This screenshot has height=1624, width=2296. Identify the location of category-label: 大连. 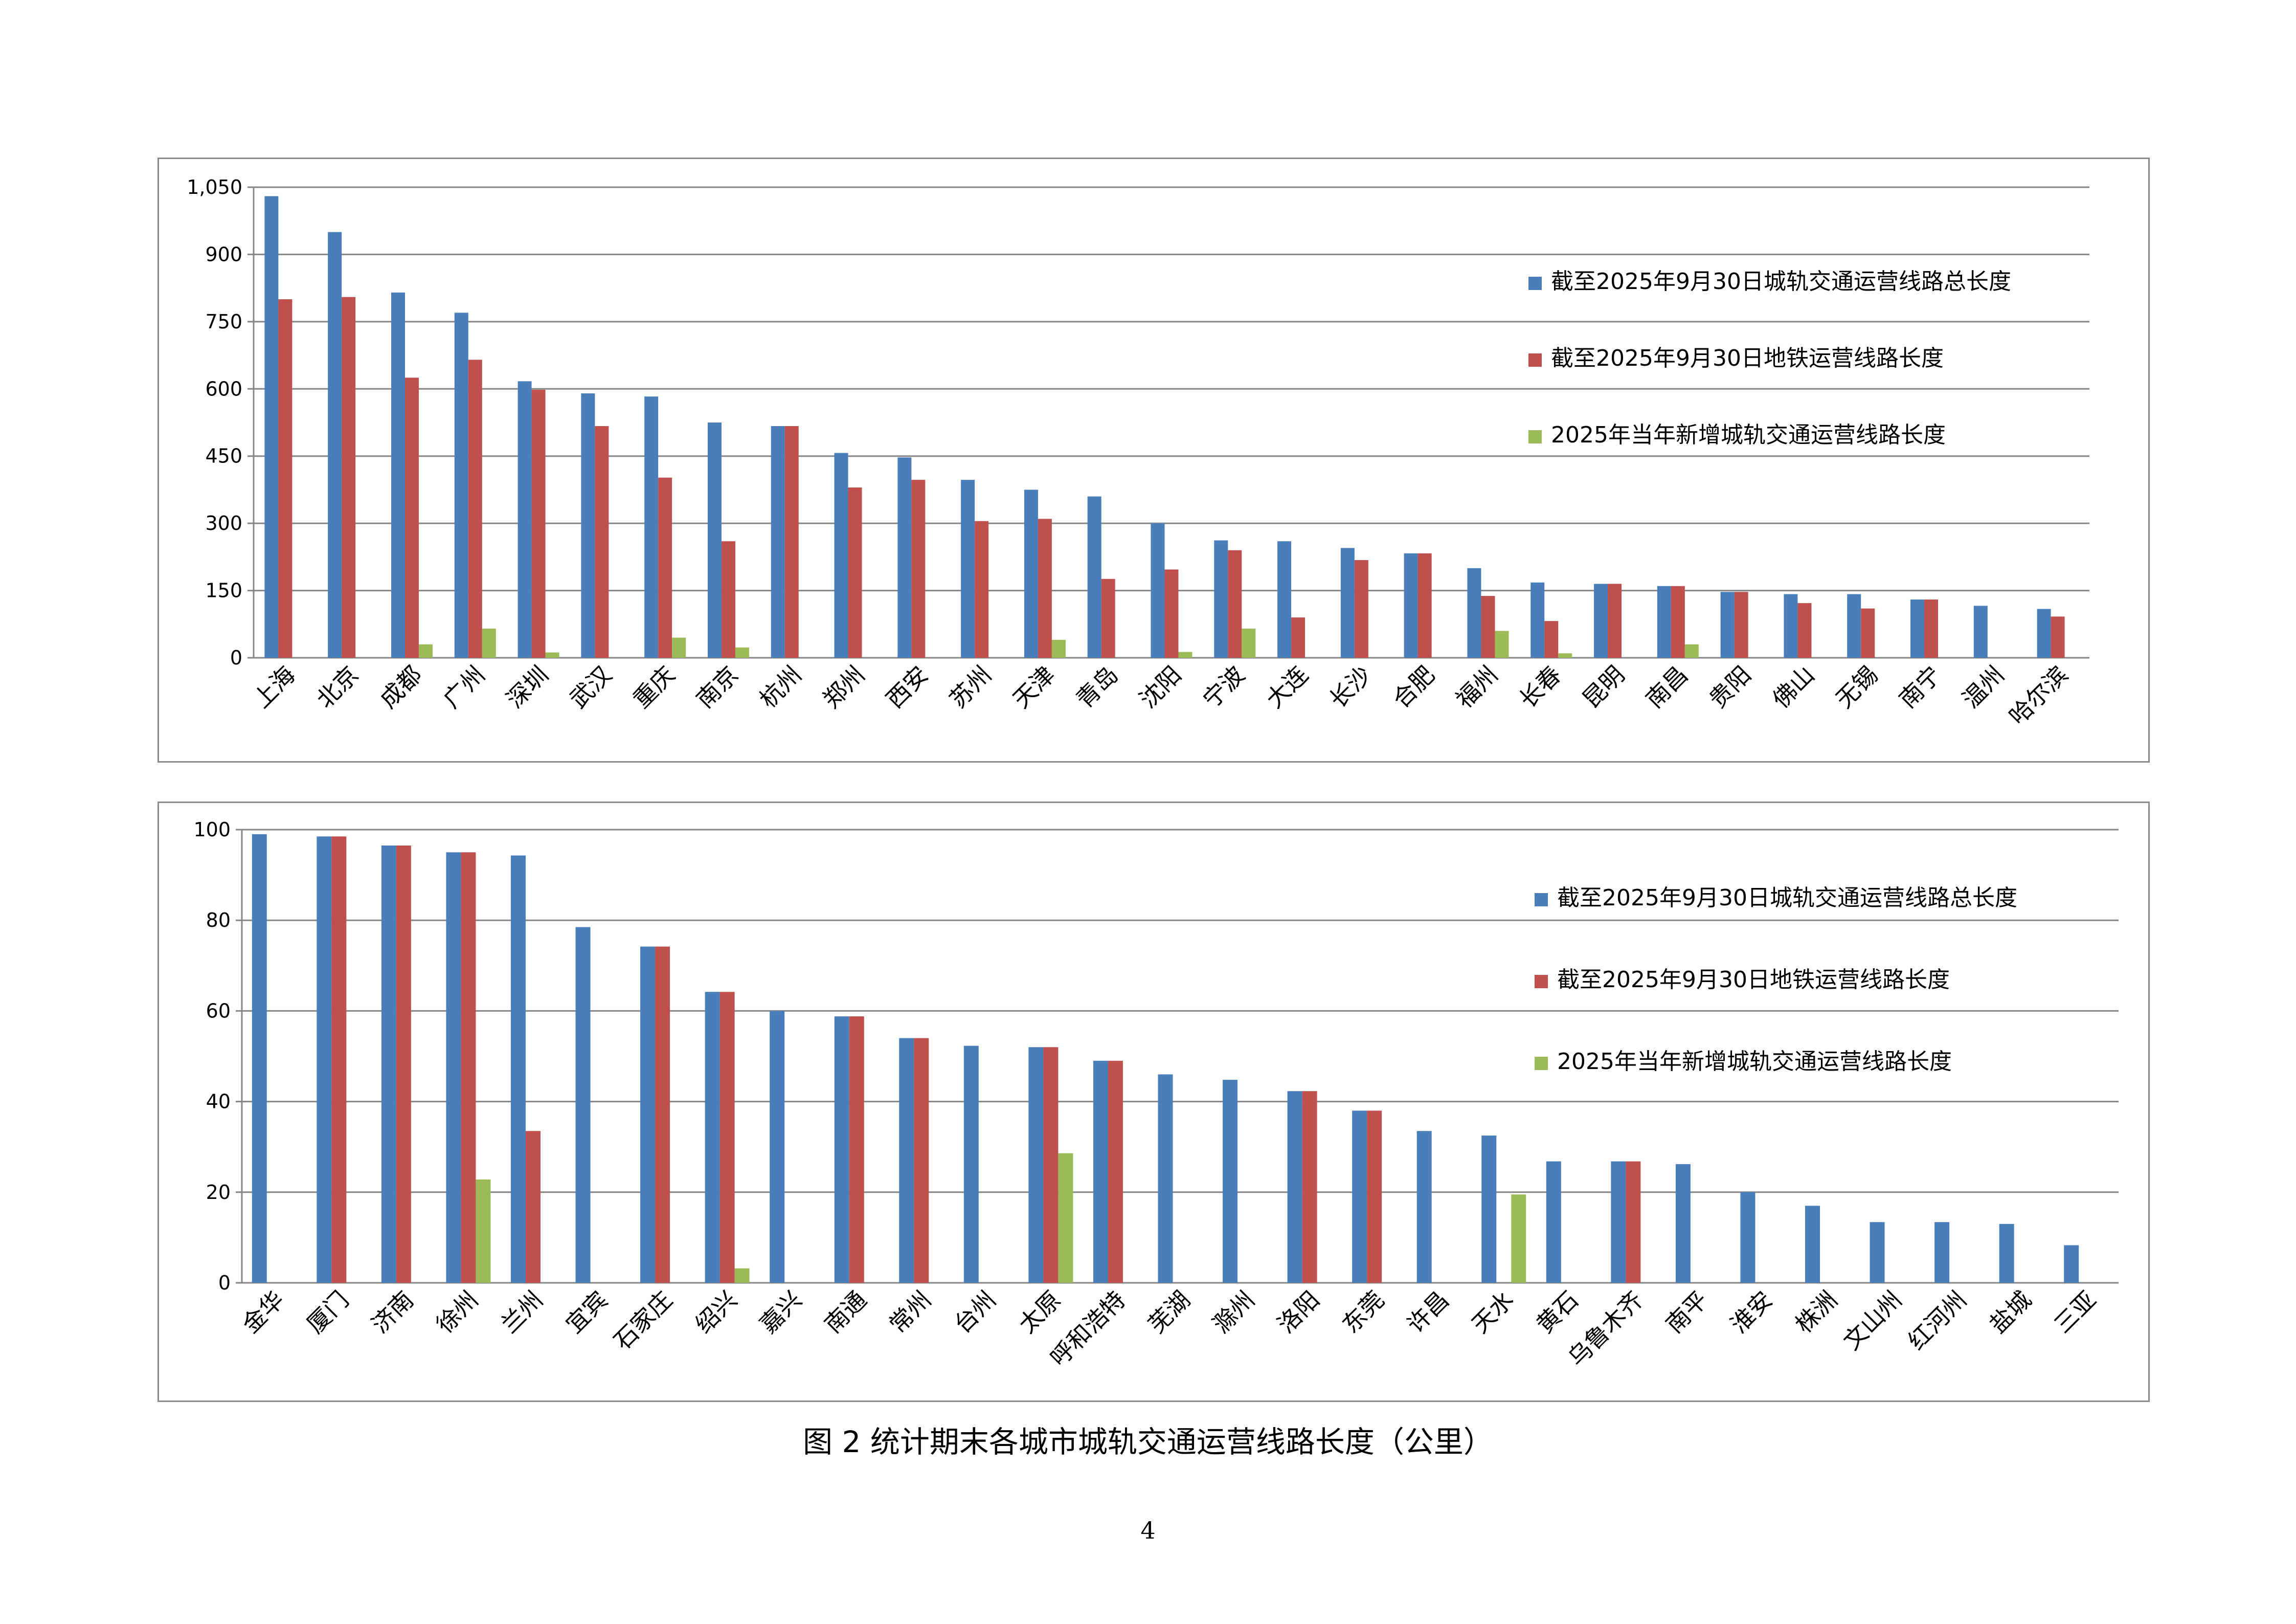
(1286, 687).